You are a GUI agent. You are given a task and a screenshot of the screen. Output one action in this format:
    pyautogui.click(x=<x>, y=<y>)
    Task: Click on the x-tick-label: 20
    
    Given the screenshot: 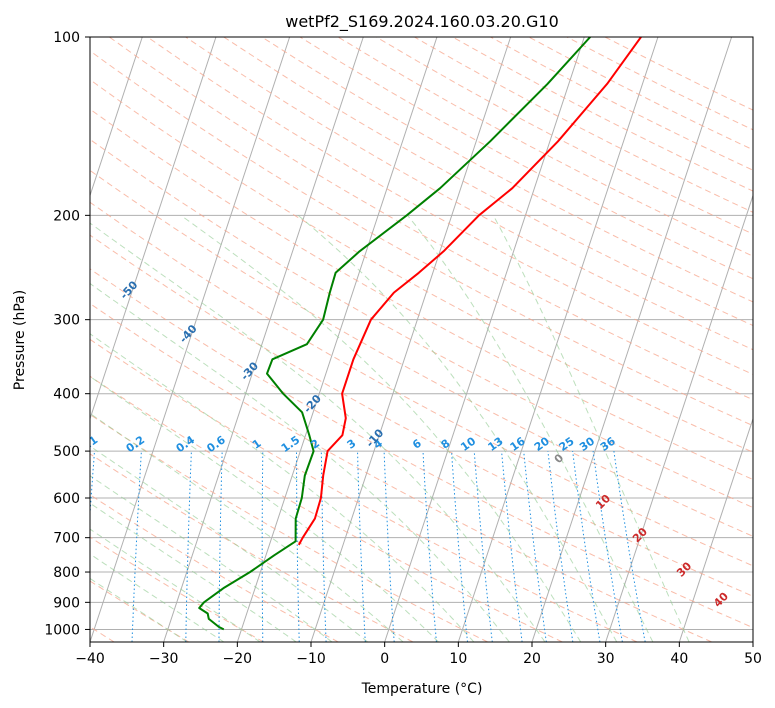 What is the action you would take?
    pyautogui.click(x=532, y=659)
    